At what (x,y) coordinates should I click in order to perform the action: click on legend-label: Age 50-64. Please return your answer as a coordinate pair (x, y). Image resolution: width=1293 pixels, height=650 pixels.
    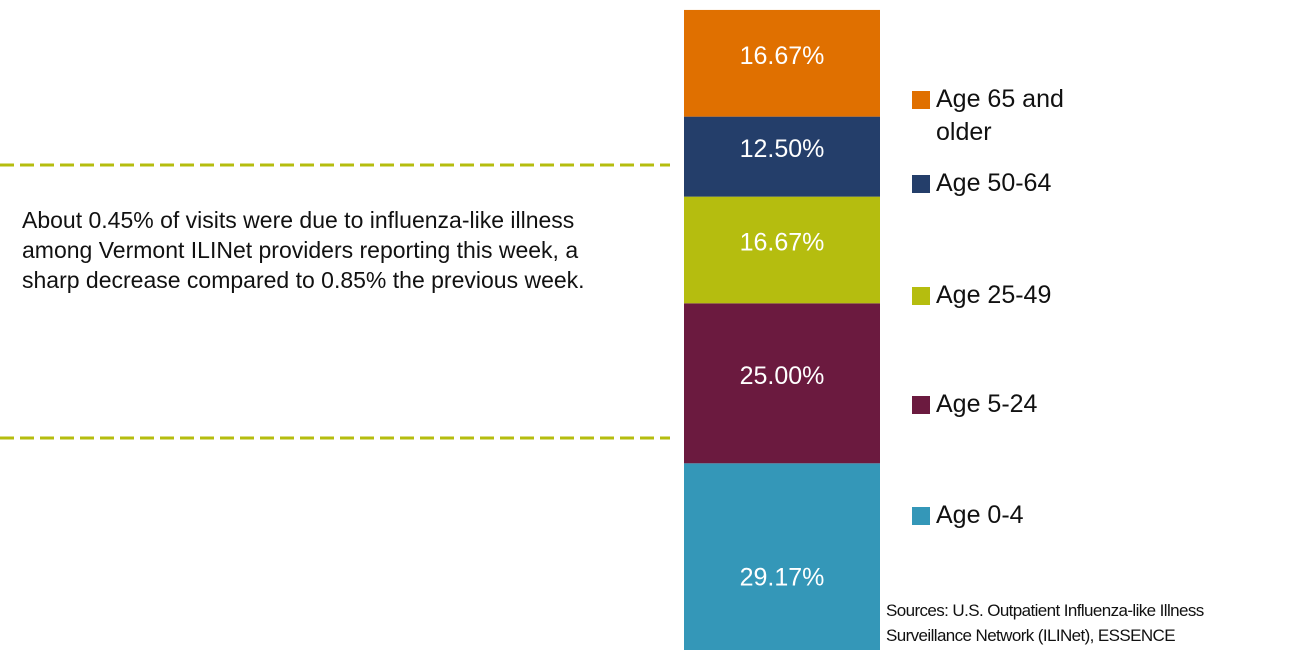
    Looking at the image, I should click on (994, 183).